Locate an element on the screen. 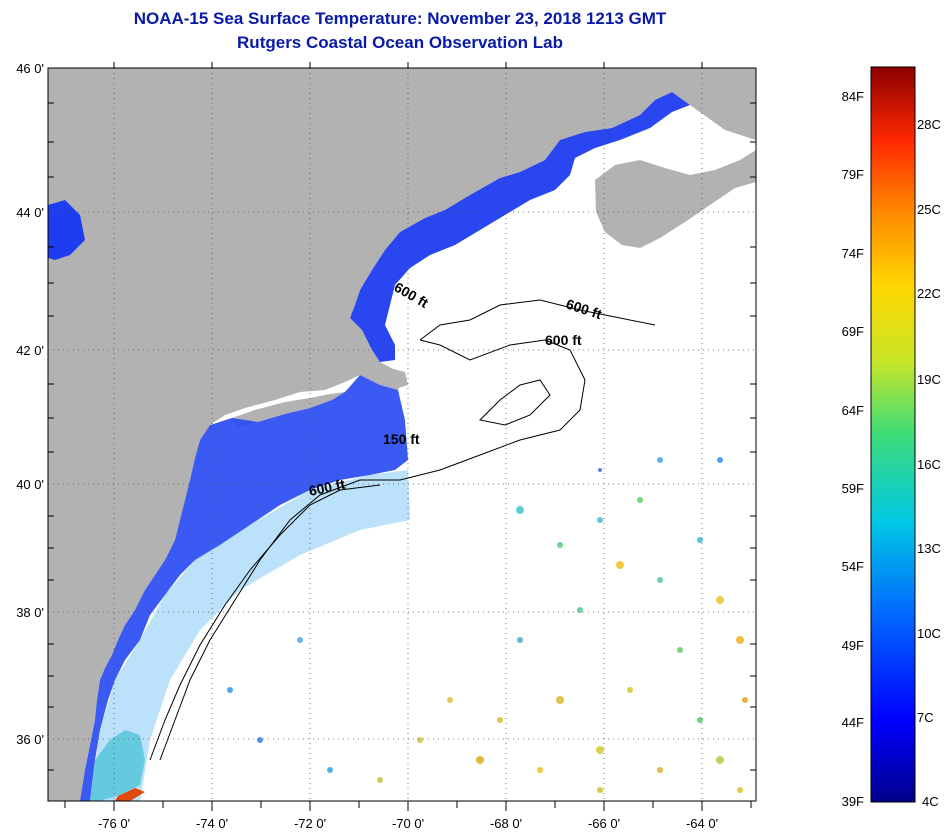  contour-inner is located at coordinates (265, 622).